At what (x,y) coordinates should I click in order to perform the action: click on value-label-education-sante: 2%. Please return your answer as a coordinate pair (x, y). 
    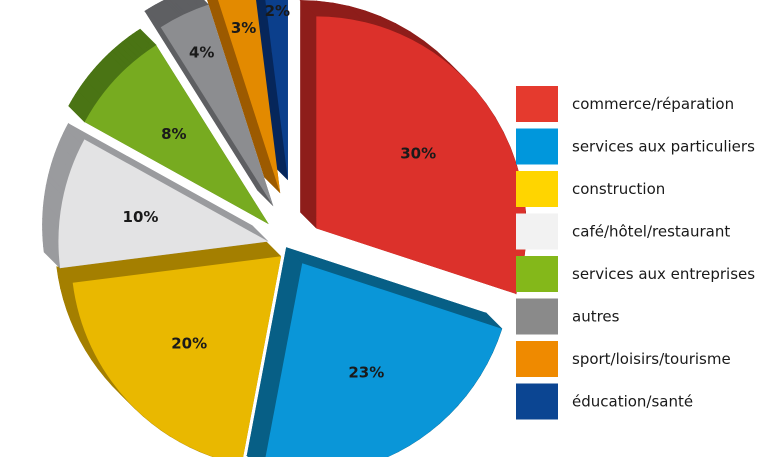
    Looking at the image, I should click on (277, 11).